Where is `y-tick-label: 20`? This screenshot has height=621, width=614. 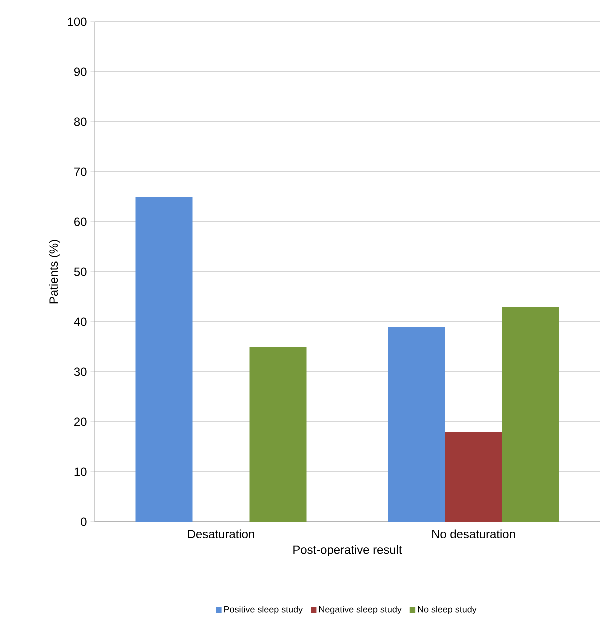 y-tick-label: 20 is located at coordinates (80, 422).